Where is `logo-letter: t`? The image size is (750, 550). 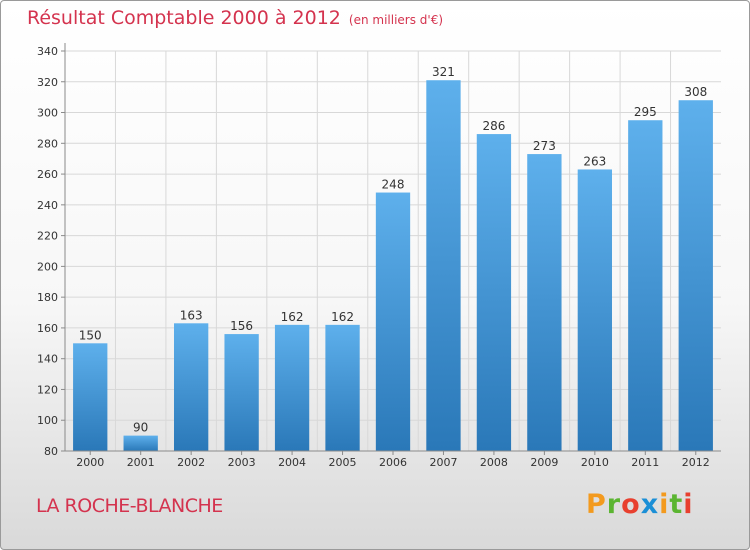
logo-letter: t is located at coordinates (676, 504).